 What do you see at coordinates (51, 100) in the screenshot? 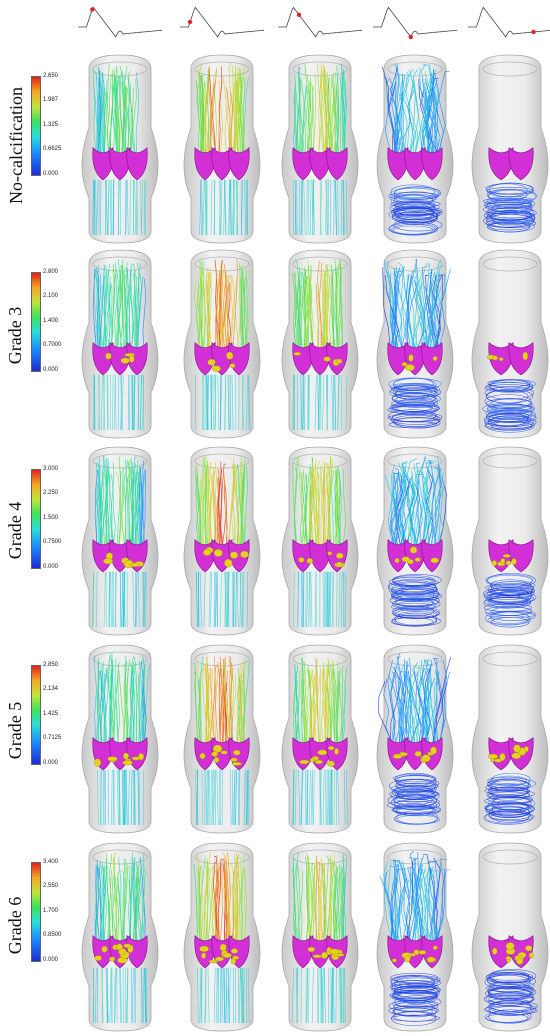
I see `colorbar-tick: 1.987` at bounding box center [51, 100].